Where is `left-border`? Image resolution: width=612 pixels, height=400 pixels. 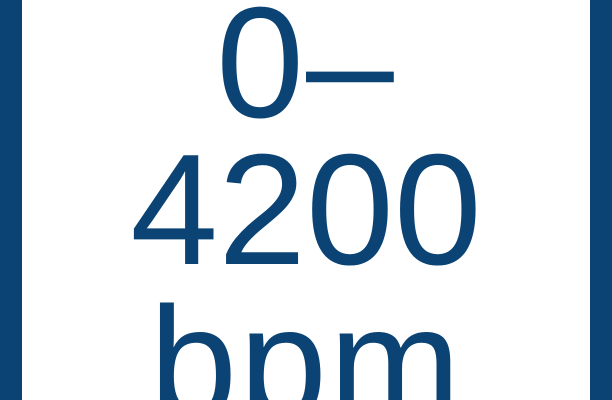
left-border is located at coordinates (11, 200).